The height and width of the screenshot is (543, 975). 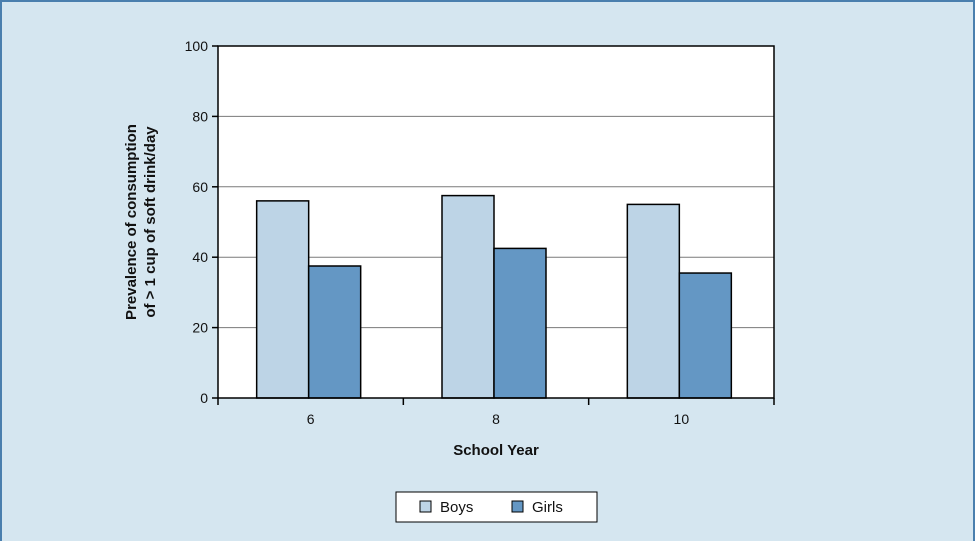 I want to click on y-tick-label-2: 40, so click(x=200, y=257).